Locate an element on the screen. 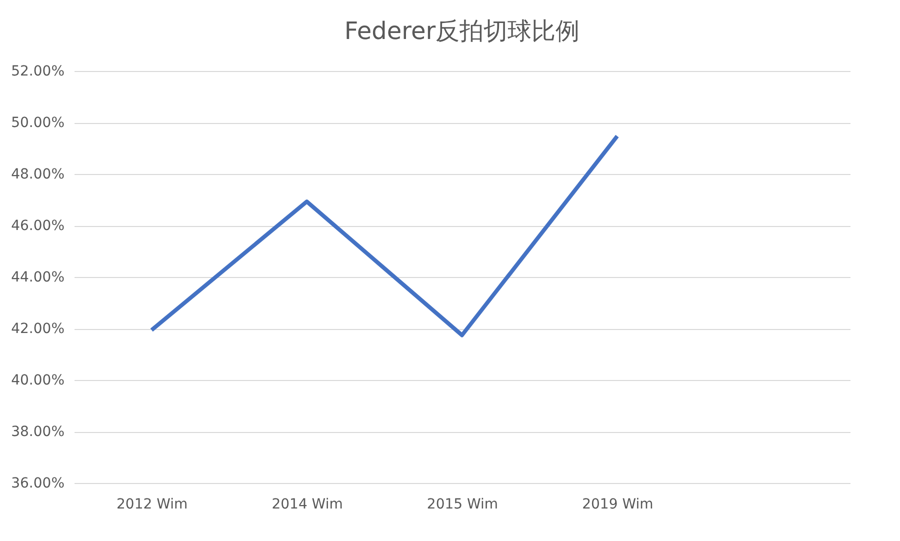  y-tick-label: 52.00% is located at coordinates (37, 72).